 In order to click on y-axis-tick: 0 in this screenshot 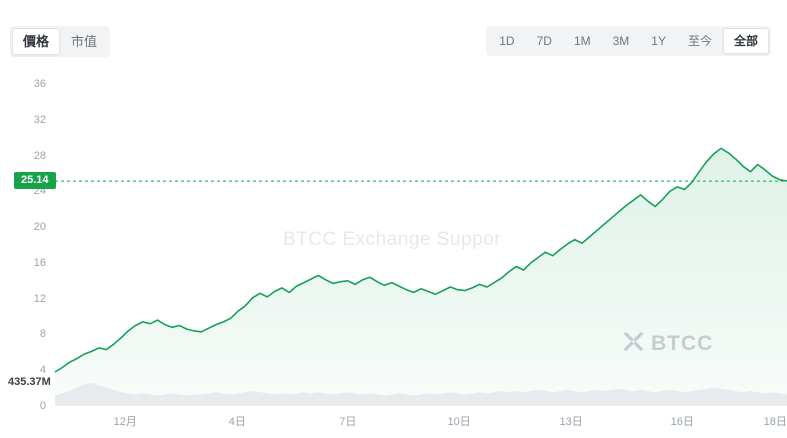, I will do `click(42, 406)`.